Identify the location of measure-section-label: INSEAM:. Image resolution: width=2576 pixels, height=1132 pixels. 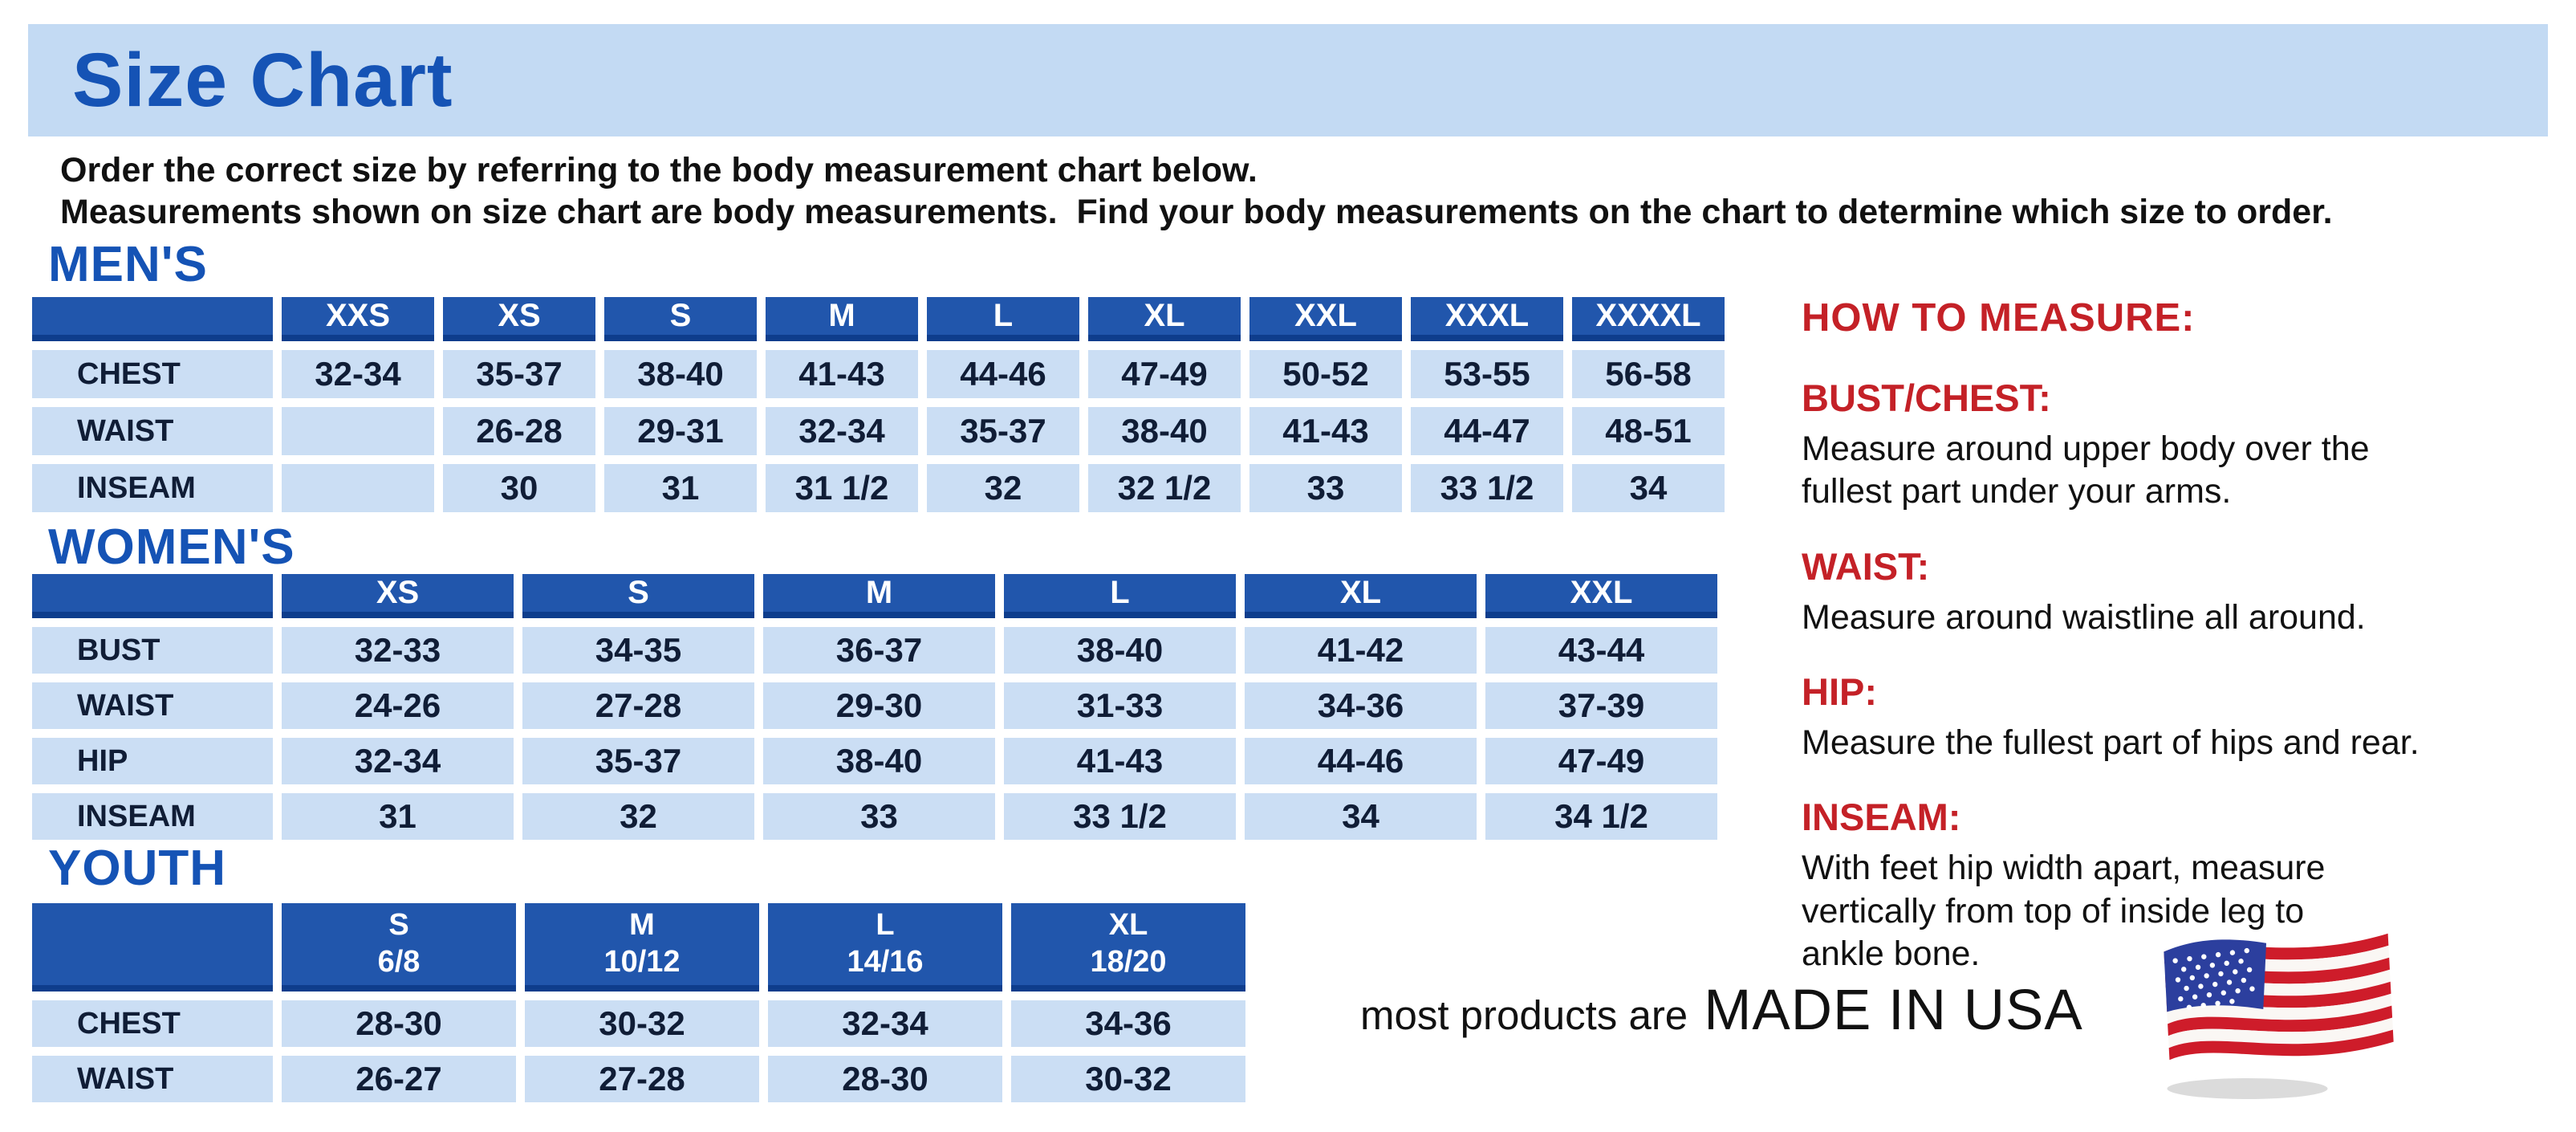
(1881, 818).